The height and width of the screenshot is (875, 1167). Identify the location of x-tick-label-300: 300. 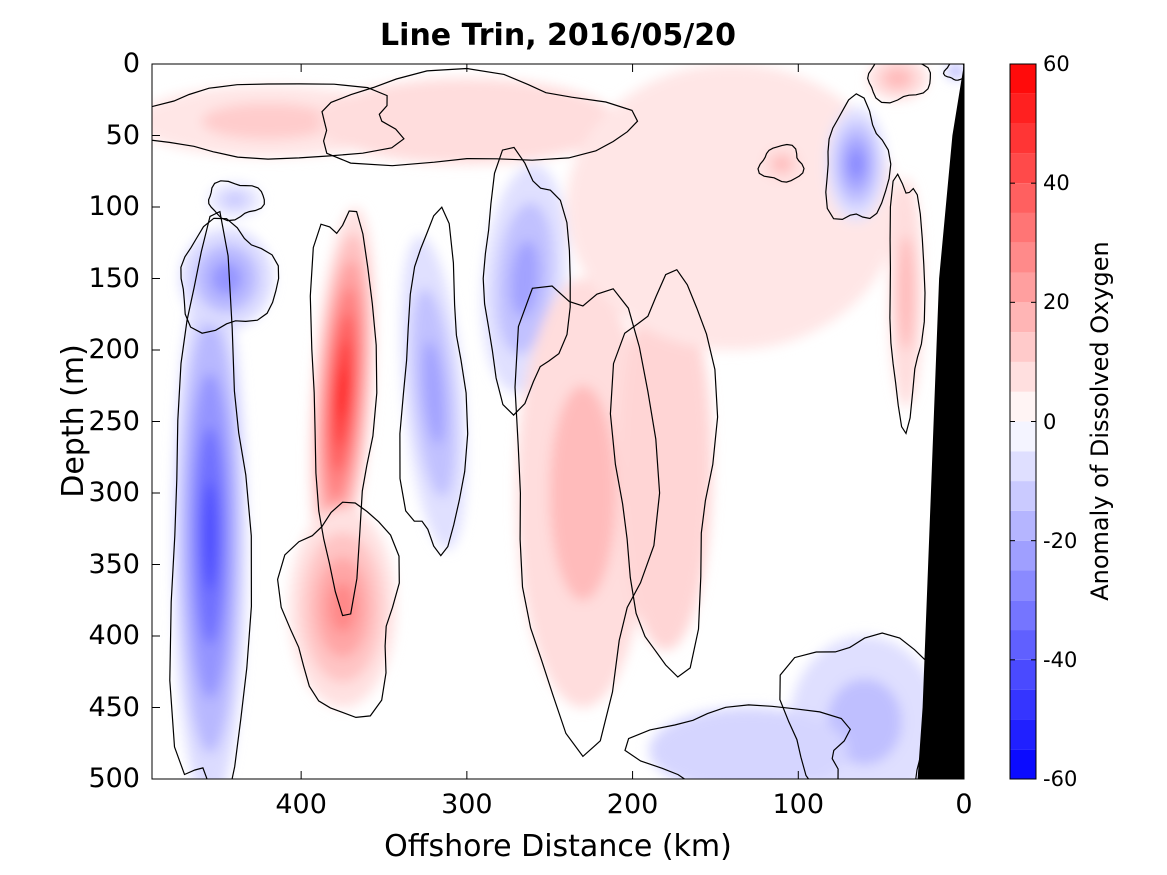
(467, 804).